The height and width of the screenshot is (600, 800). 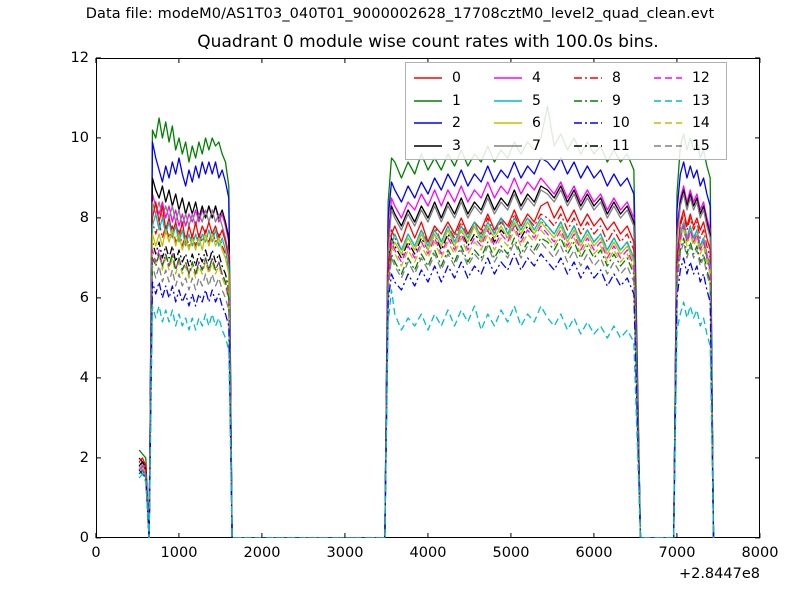 What do you see at coordinates (446, 101) in the screenshot?
I see `legend-item-1: 1` at bounding box center [446, 101].